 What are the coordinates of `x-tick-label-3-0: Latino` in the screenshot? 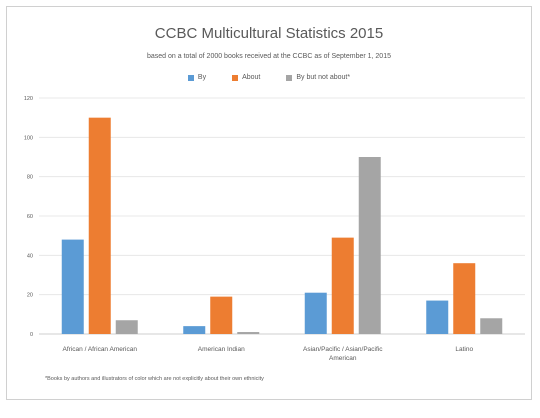 It's located at (464, 349).